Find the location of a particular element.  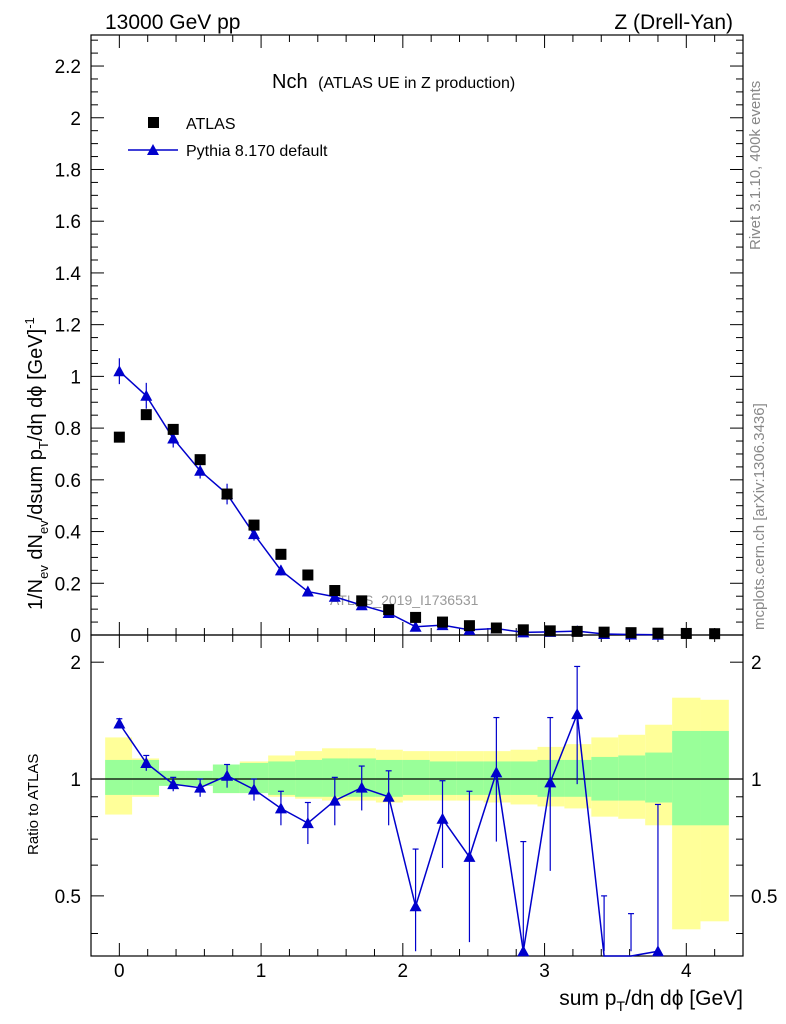

x-tick-label: 2 is located at coordinates (403, 971).